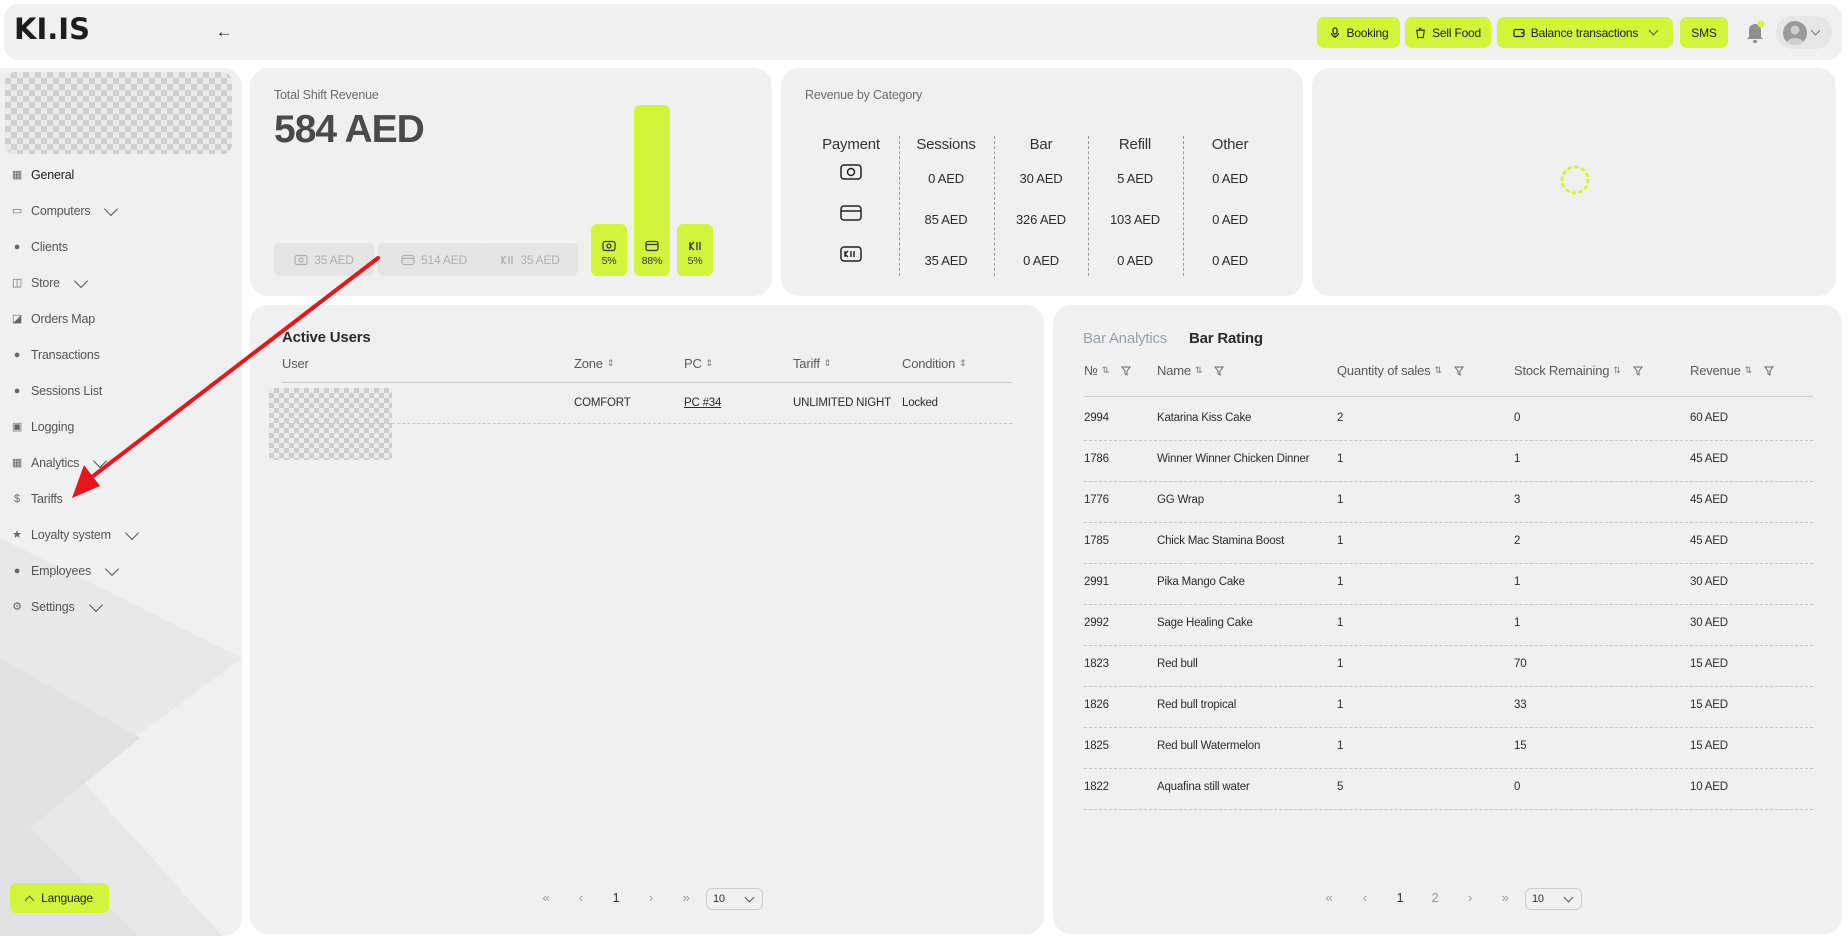 The image size is (1848, 942). What do you see at coordinates (1585, 32) in the screenshot?
I see `balance-transactions-button: Balance transactions` at bounding box center [1585, 32].